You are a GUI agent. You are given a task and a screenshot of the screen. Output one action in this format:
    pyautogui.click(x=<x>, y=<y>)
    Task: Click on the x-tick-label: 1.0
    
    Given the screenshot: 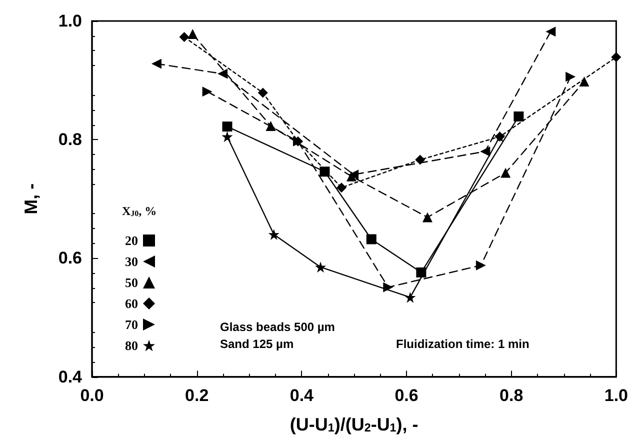 What is the action you would take?
    pyautogui.click(x=616, y=395)
    